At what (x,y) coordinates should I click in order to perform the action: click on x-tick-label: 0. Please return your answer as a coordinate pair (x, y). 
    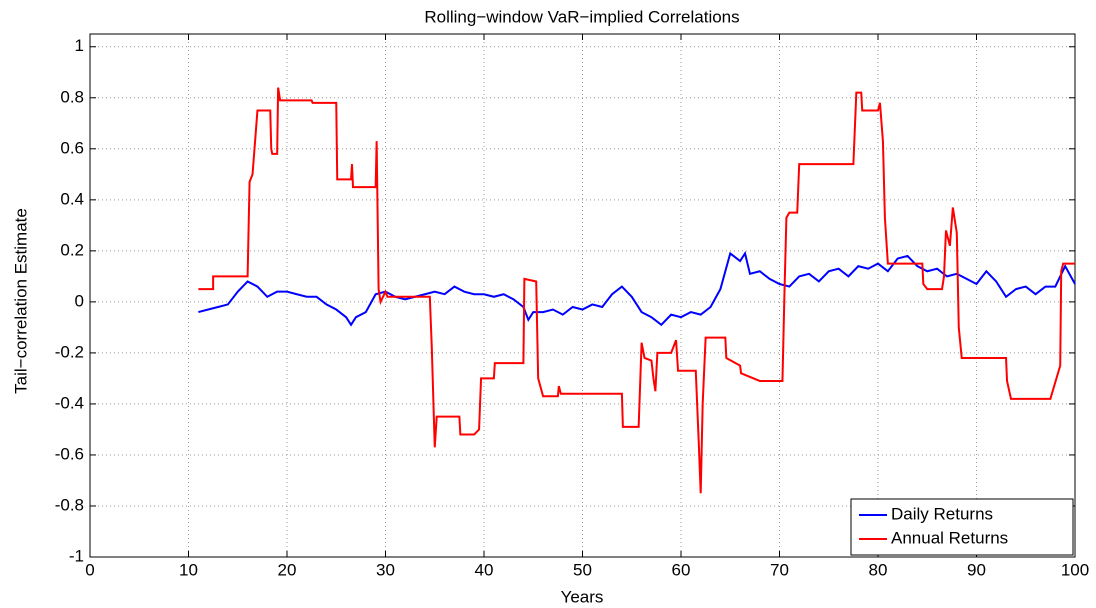
    Looking at the image, I should click on (89, 569).